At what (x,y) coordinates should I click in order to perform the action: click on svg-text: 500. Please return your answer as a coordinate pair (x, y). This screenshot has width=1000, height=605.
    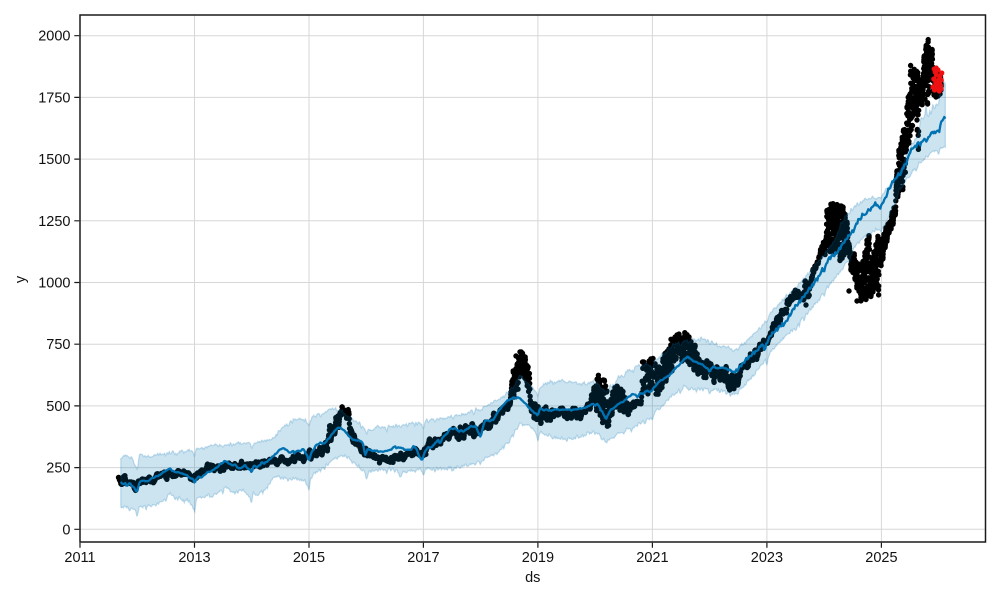
    Looking at the image, I should click on (58, 407).